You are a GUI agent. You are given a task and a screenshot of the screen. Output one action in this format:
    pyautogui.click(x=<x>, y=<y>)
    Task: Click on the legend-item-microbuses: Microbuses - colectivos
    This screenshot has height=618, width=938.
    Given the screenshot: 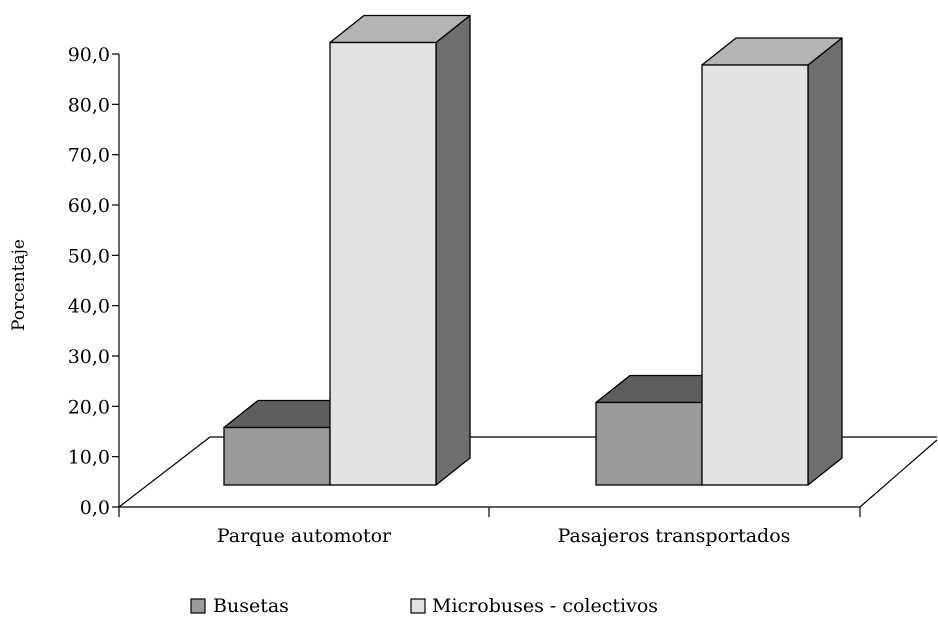 What is the action you would take?
    pyautogui.click(x=534, y=606)
    